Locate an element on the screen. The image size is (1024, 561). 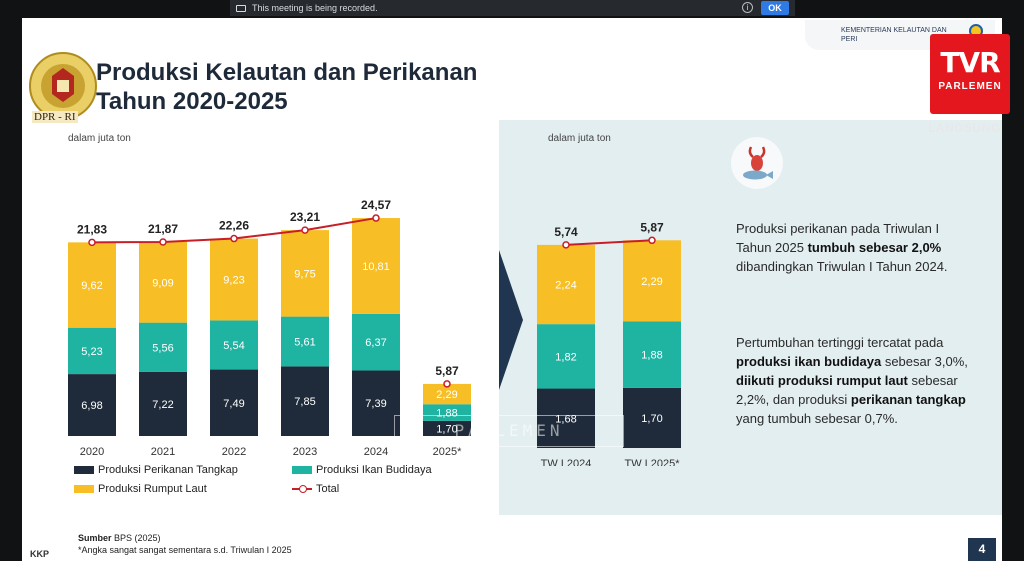
bar-value-label: 1,70 is located at coordinates (446, 429).